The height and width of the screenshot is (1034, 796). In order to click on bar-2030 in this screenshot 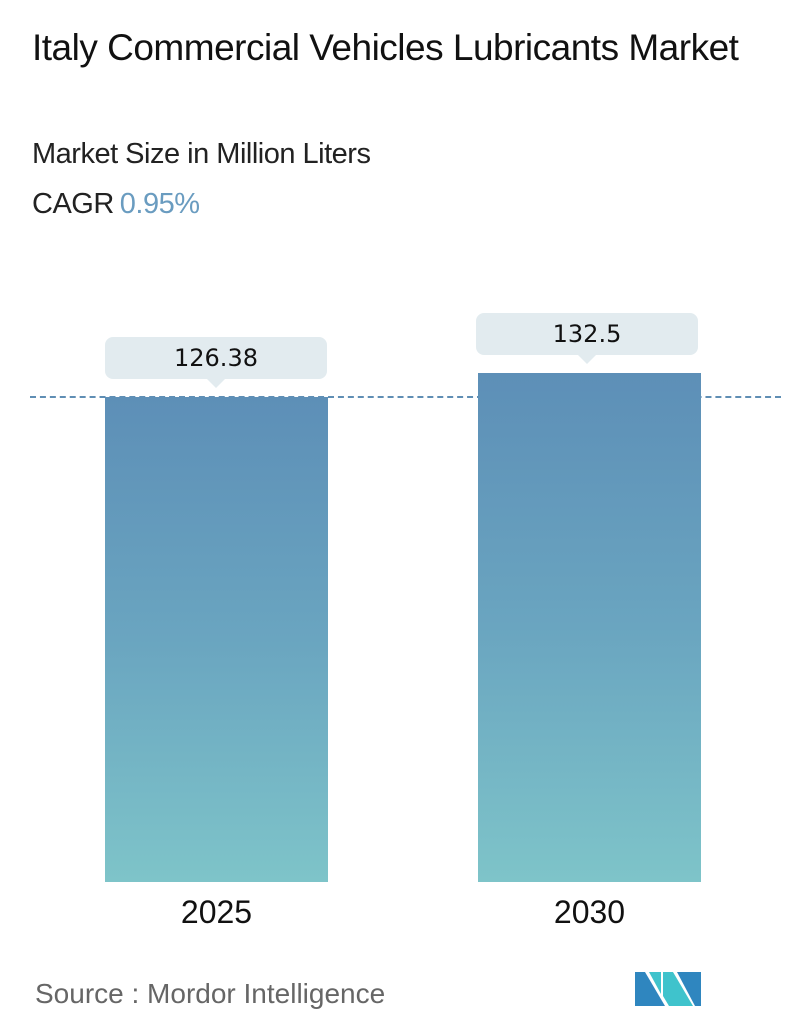, I will do `click(589, 627)`.